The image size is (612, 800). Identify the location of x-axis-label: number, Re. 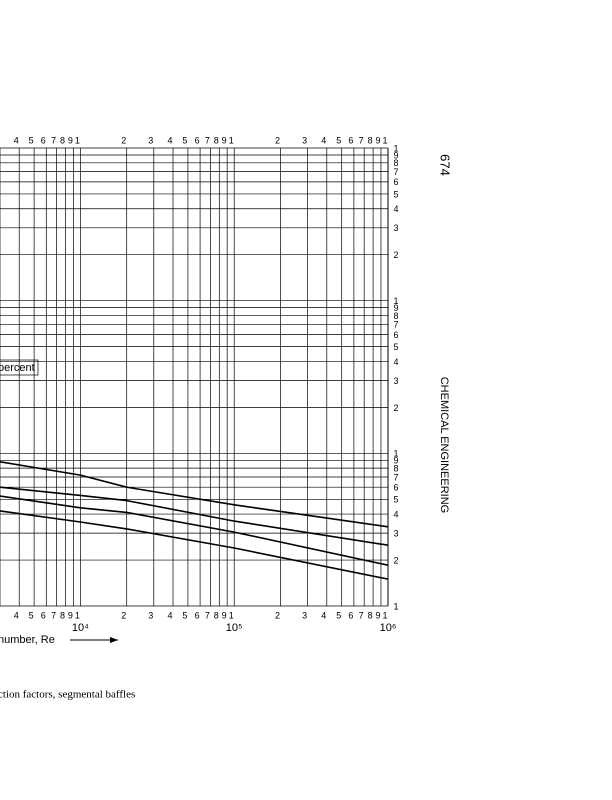
(27, 640).